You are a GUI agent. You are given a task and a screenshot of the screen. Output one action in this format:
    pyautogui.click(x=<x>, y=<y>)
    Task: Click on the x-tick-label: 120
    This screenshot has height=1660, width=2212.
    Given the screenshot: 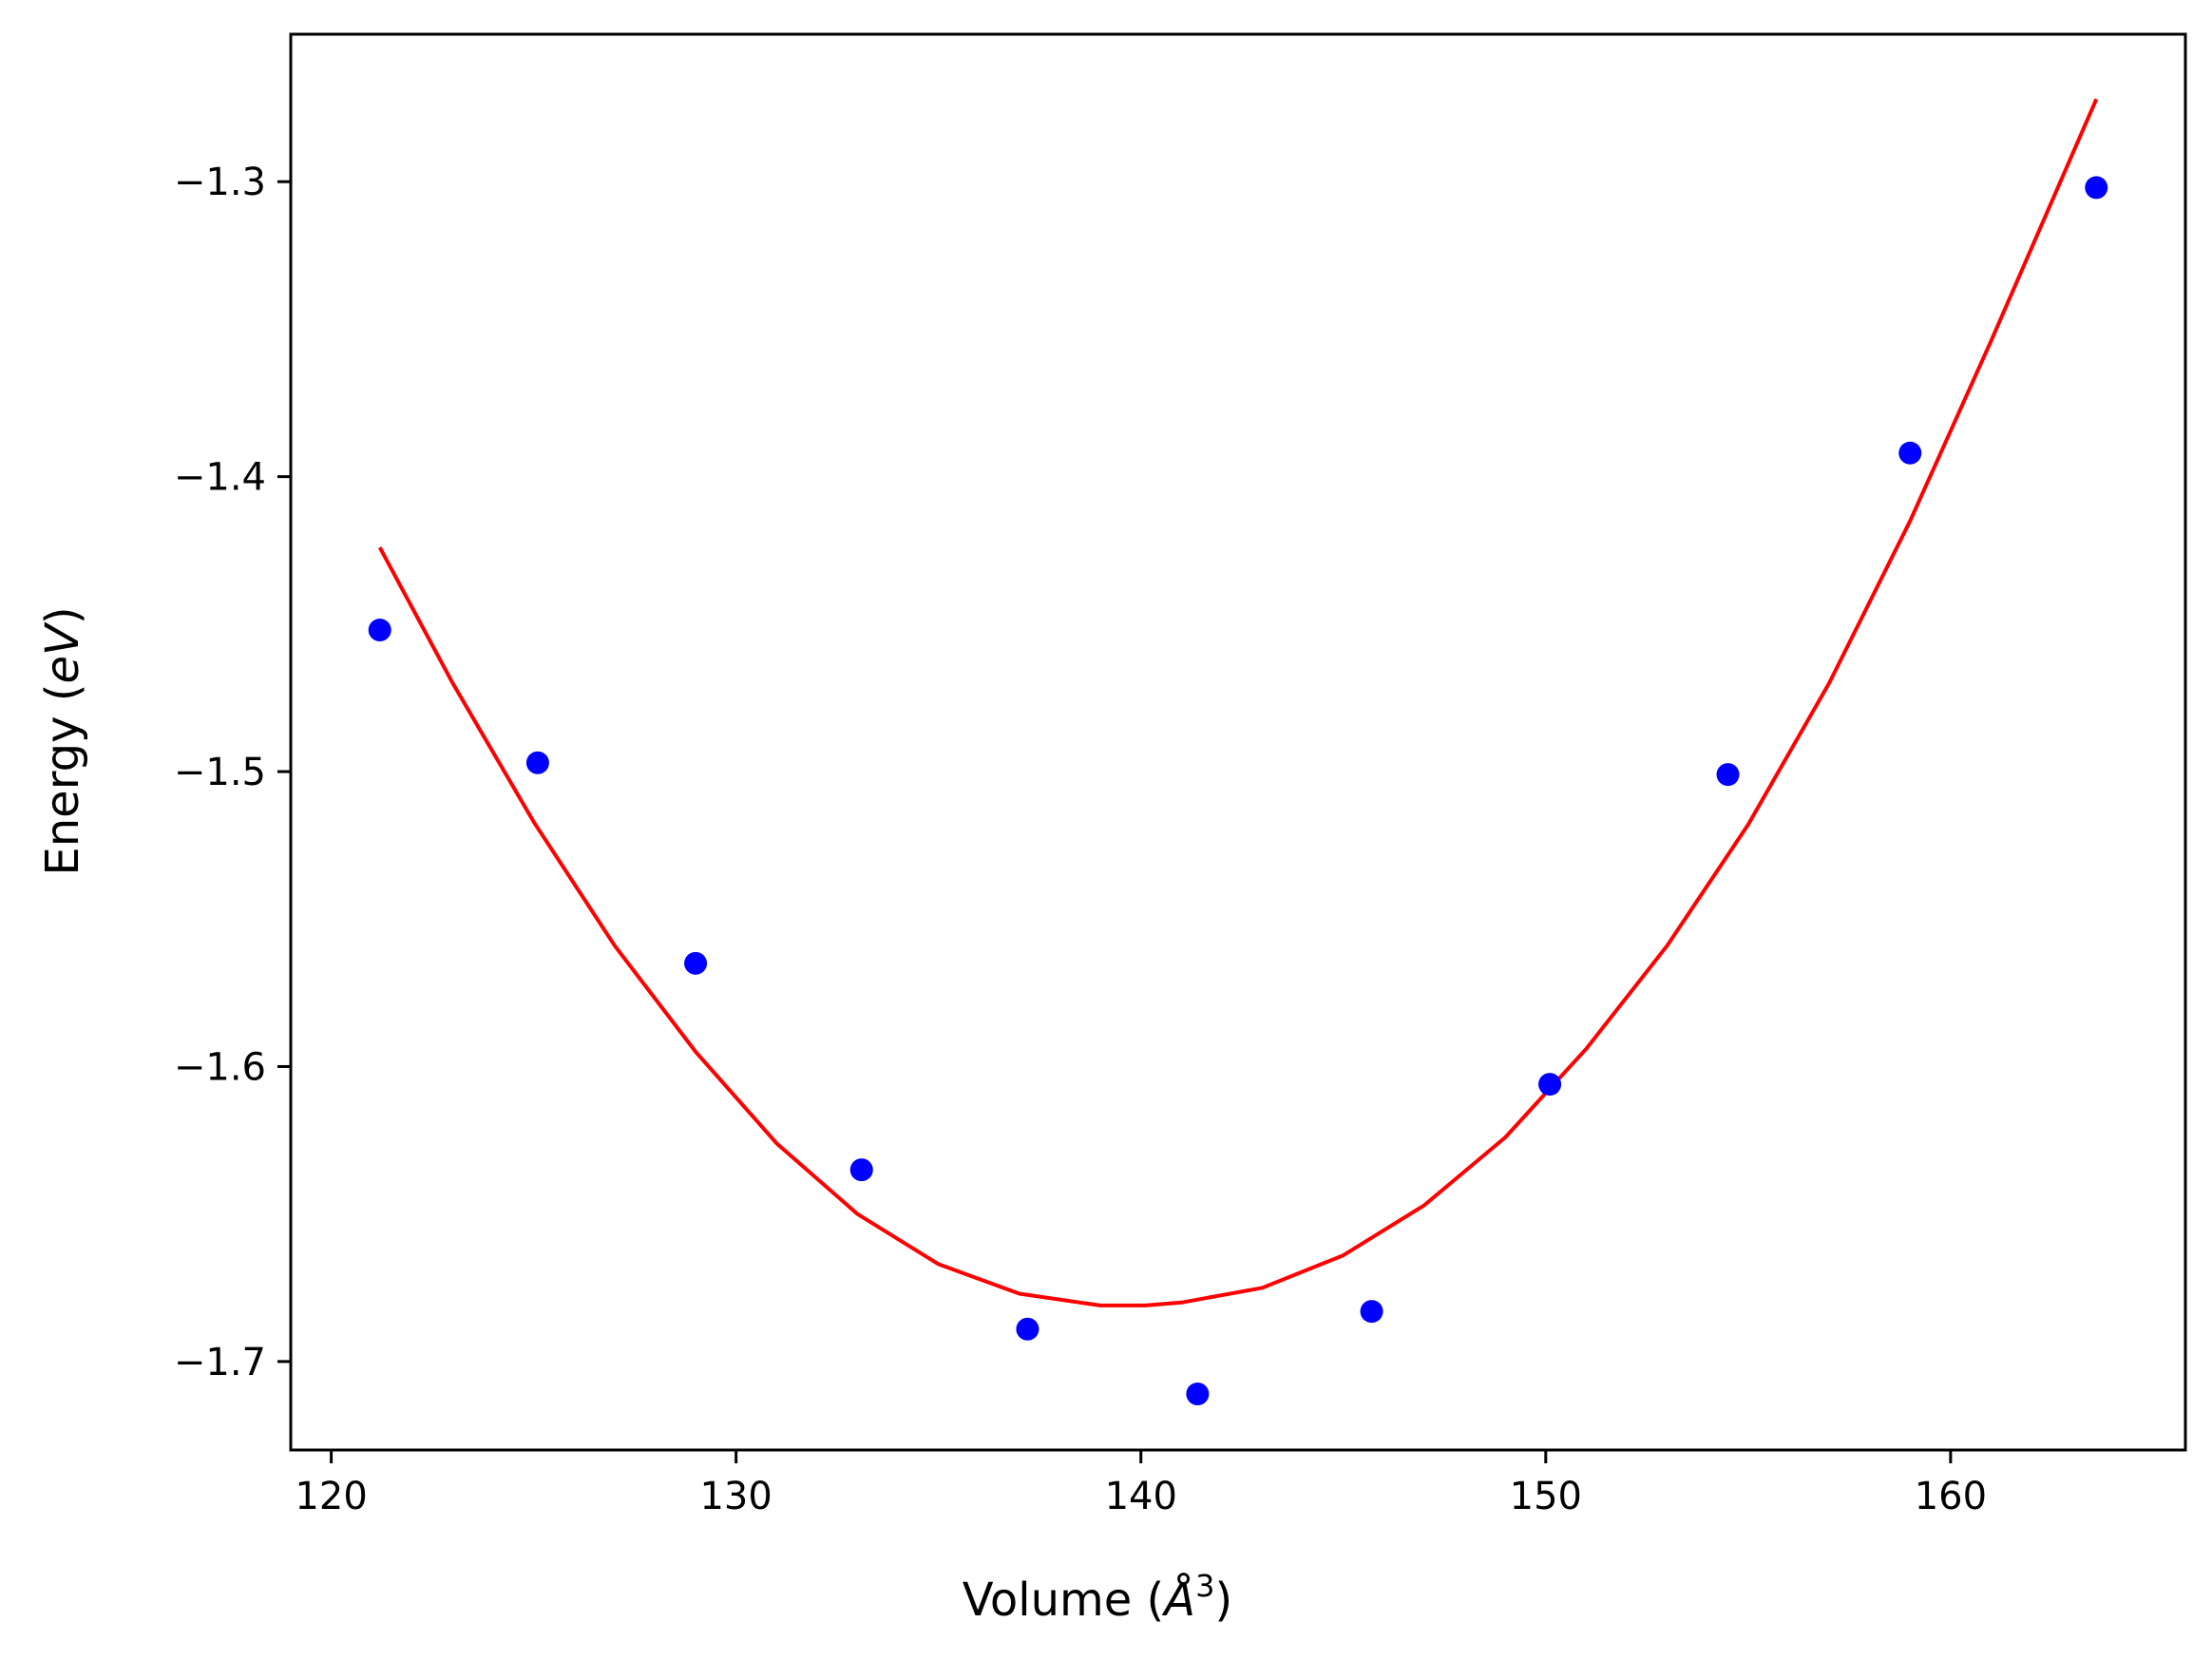 What is the action you would take?
    pyautogui.click(x=331, y=1496)
    